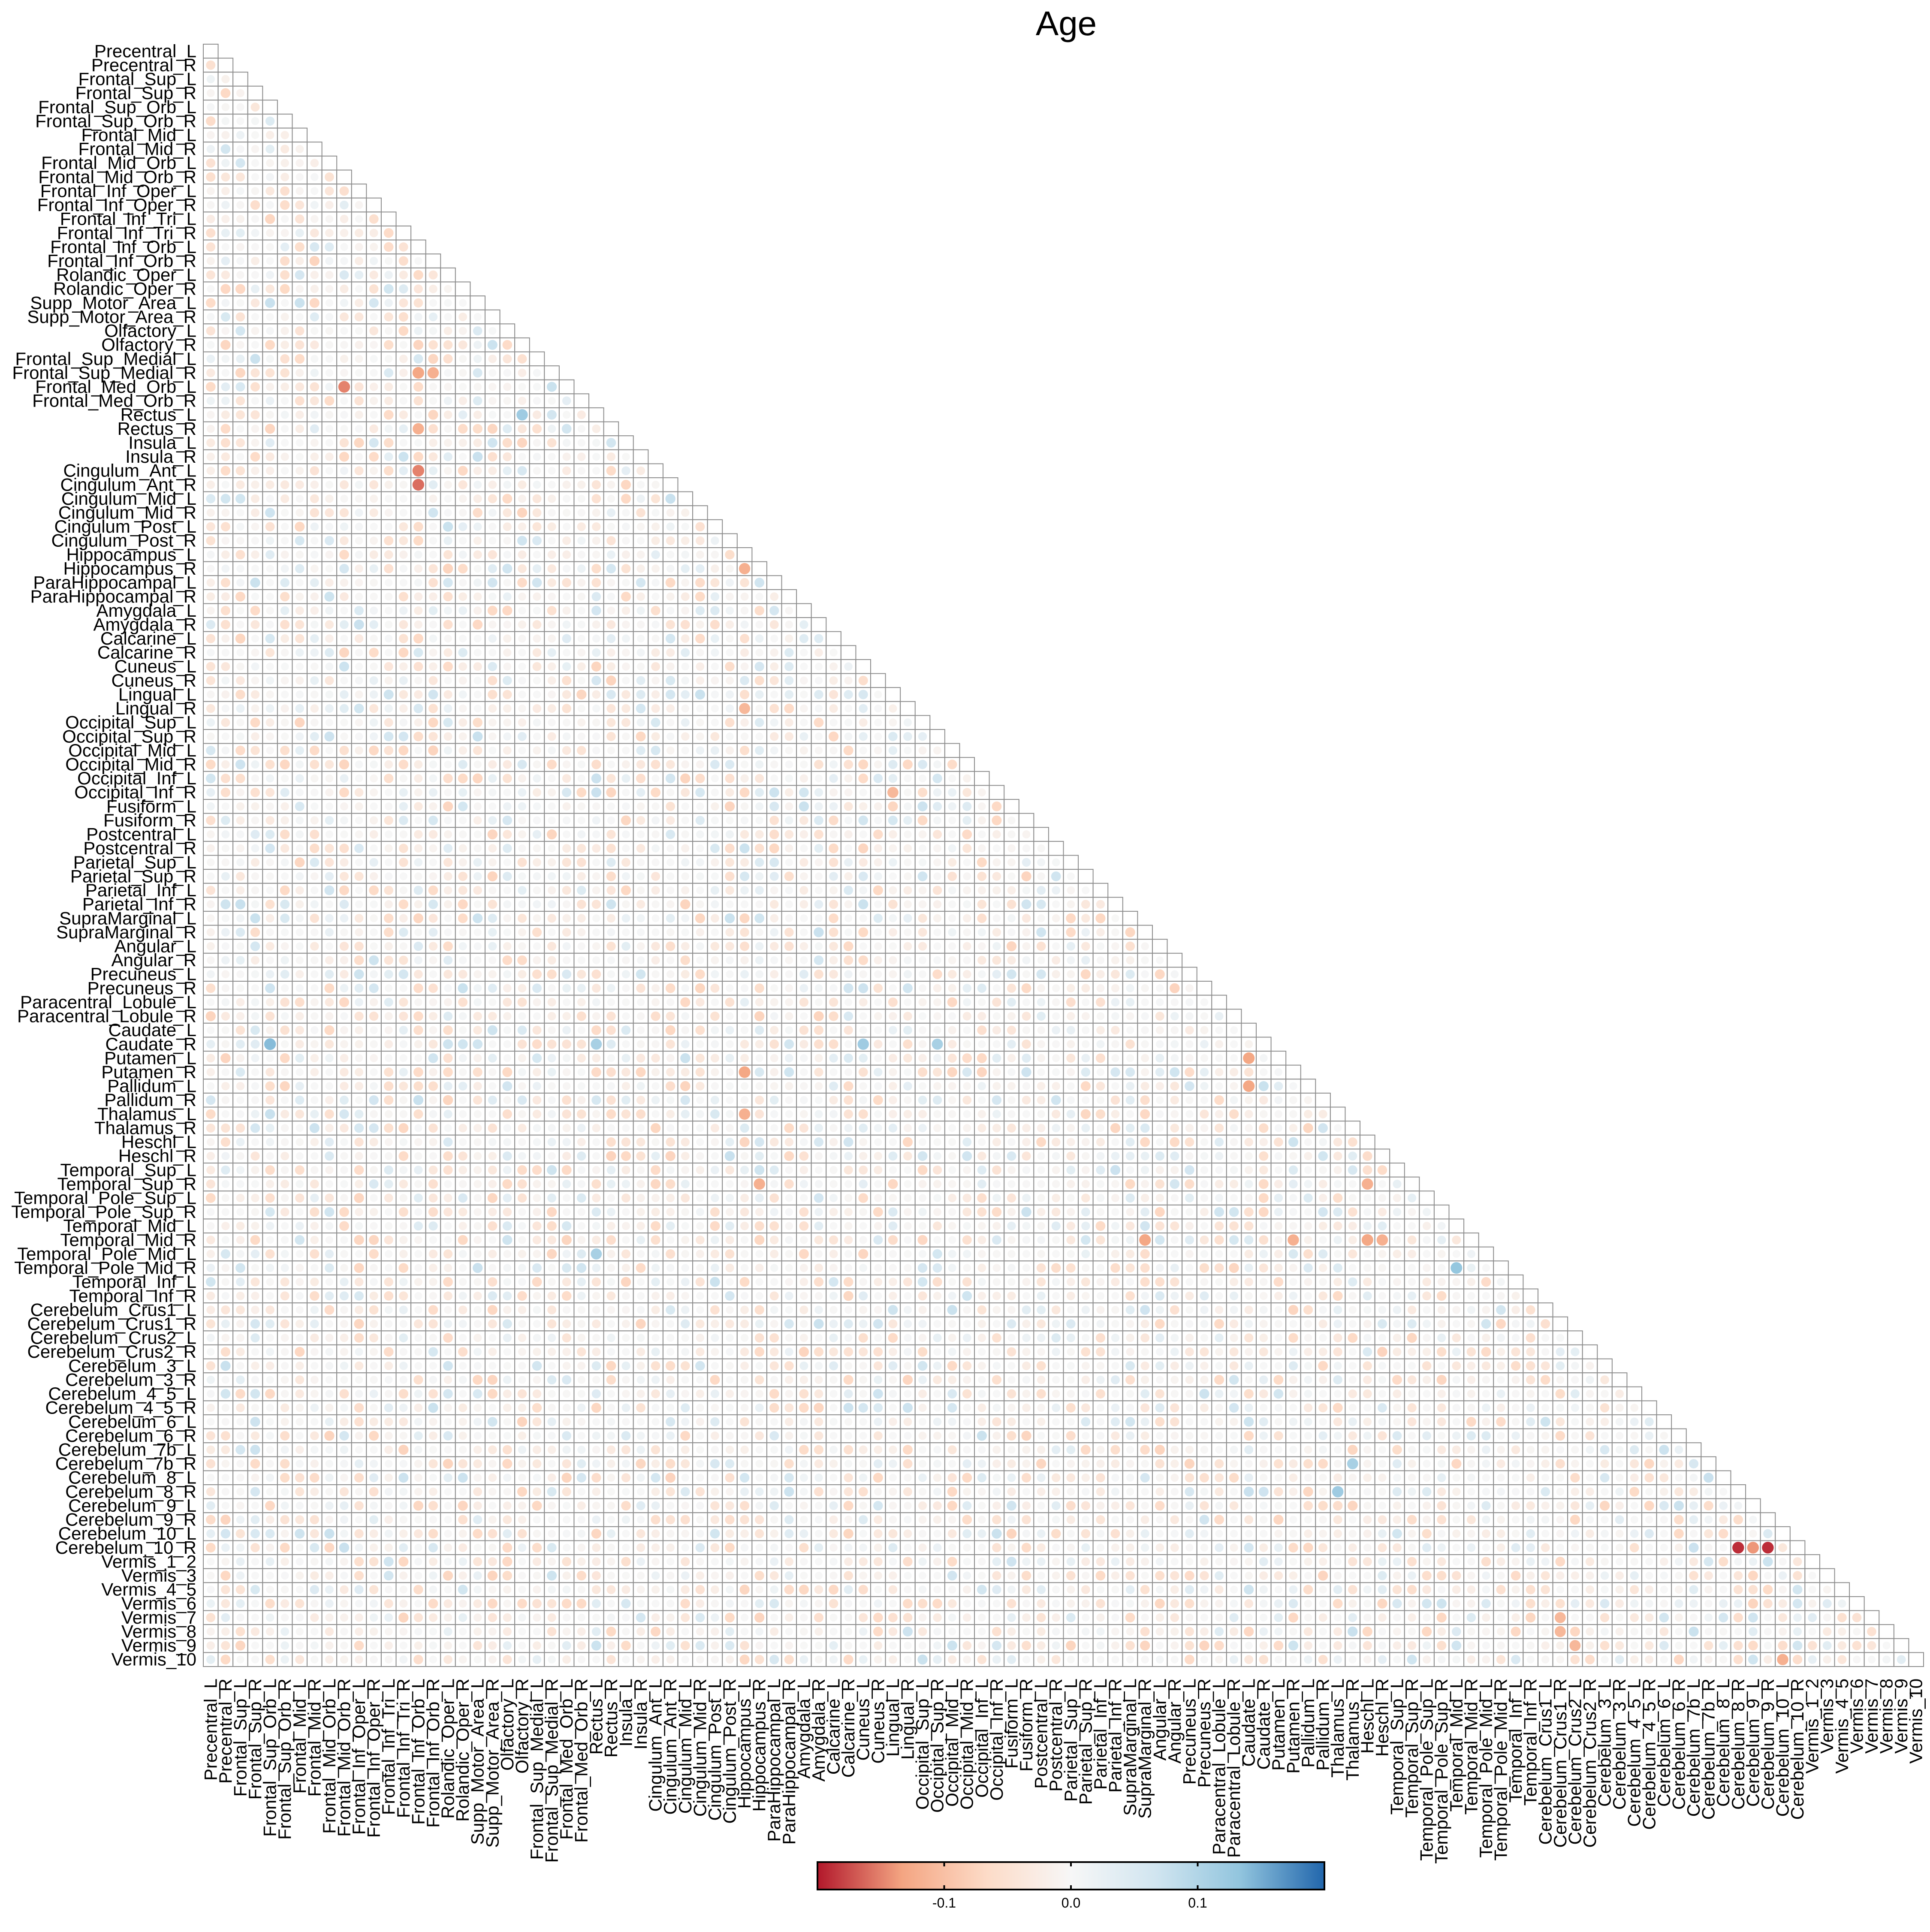  I want to click on cell-border, so click(447, 275).